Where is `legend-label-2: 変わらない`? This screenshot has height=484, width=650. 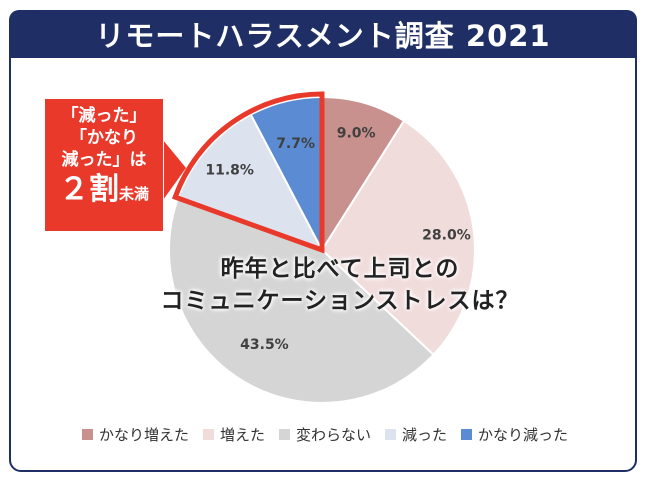
legend-label-2: 変わらない is located at coordinates (333, 435).